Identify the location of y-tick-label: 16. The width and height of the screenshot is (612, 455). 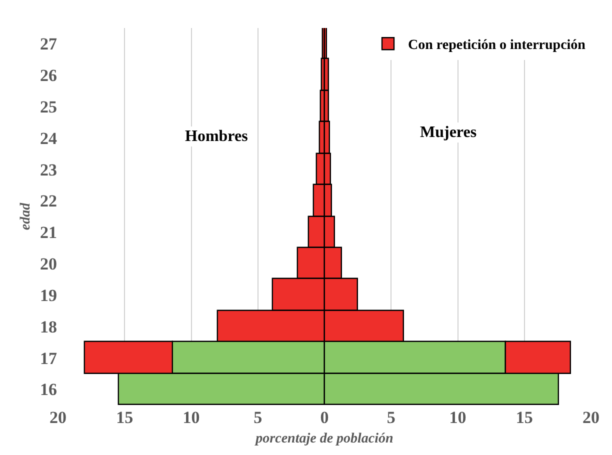
(48, 390).